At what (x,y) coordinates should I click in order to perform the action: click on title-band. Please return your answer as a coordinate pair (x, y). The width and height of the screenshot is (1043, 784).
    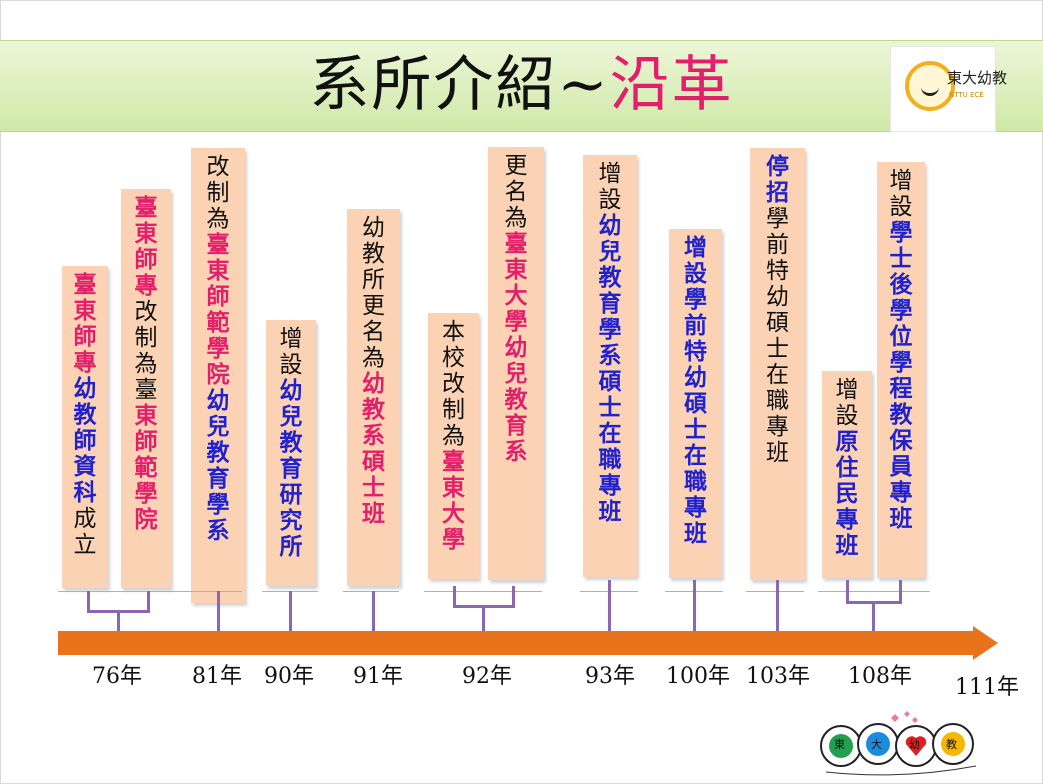
    Looking at the image, I should click on (521, 86).